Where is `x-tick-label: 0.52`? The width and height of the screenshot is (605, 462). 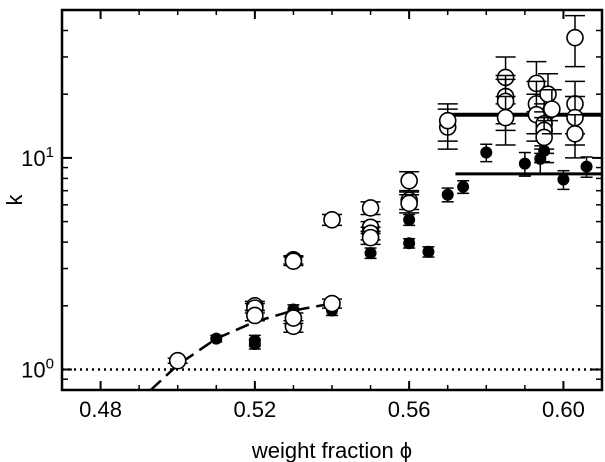 x-tick-label: 0.52 is located at coordinates (254, 409).